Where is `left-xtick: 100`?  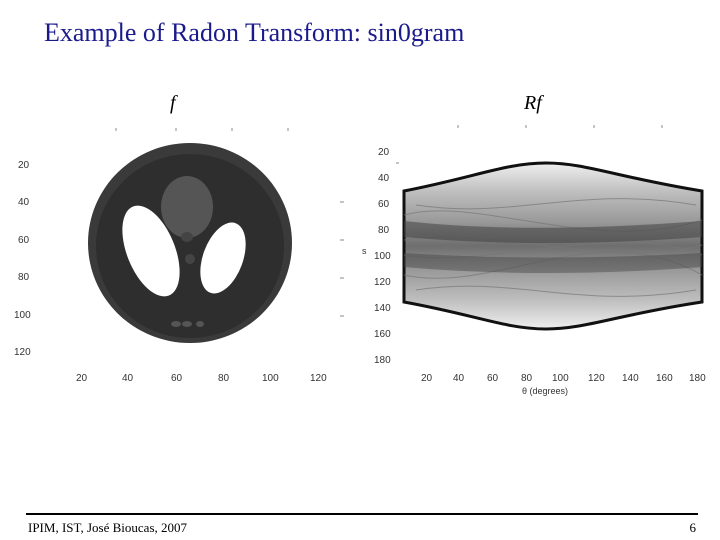
left-xtick: 100 is located at coordinates (270, 378).